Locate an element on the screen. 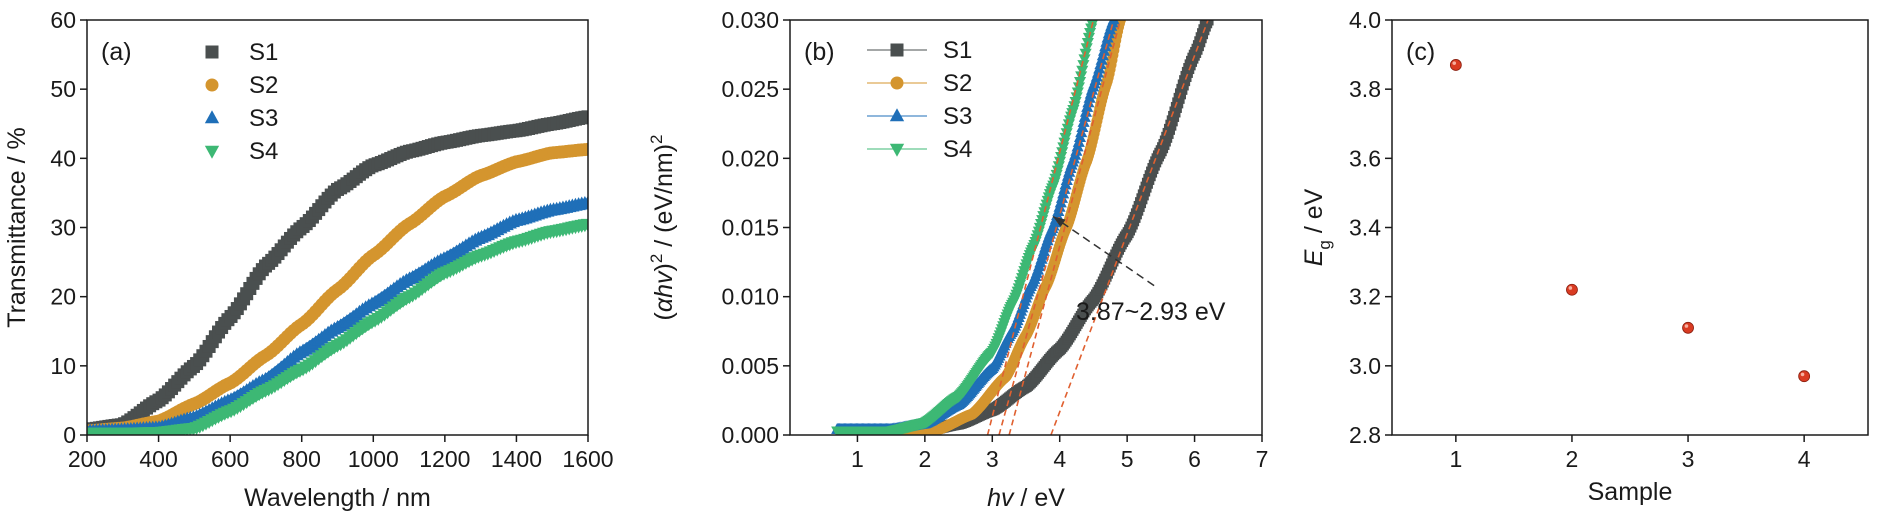 The height and width of the screenshot is (520, 1890). x-tick-label: 1000 is located at coordinates (373, 459).